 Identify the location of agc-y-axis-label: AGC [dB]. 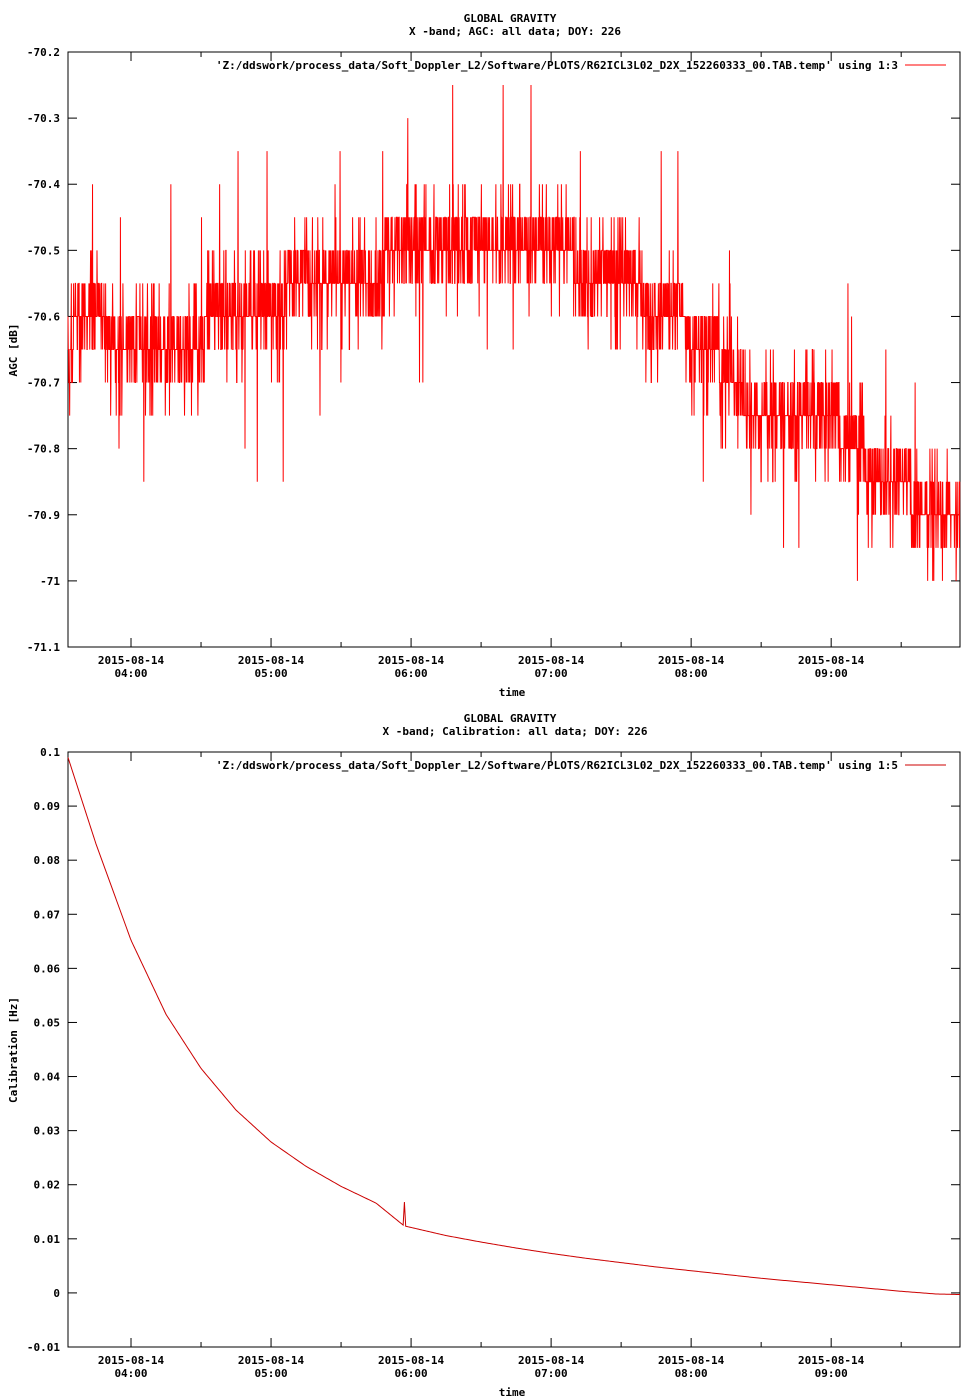
(13, 350).